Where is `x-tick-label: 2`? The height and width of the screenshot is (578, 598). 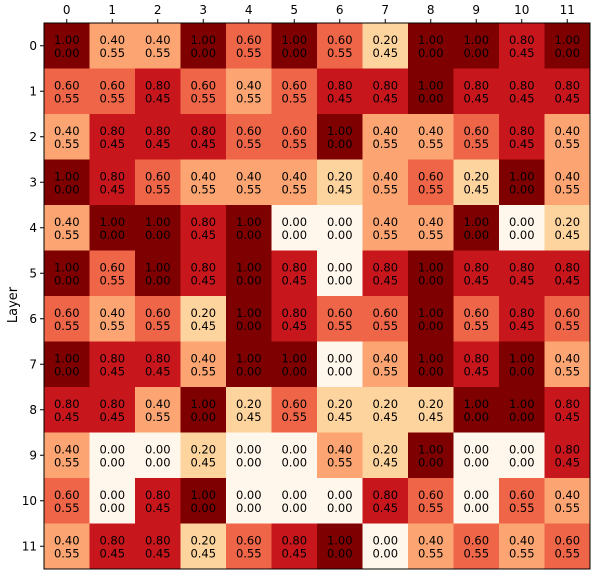 x-tick-label: 2 is located at coordinates (158, 10).